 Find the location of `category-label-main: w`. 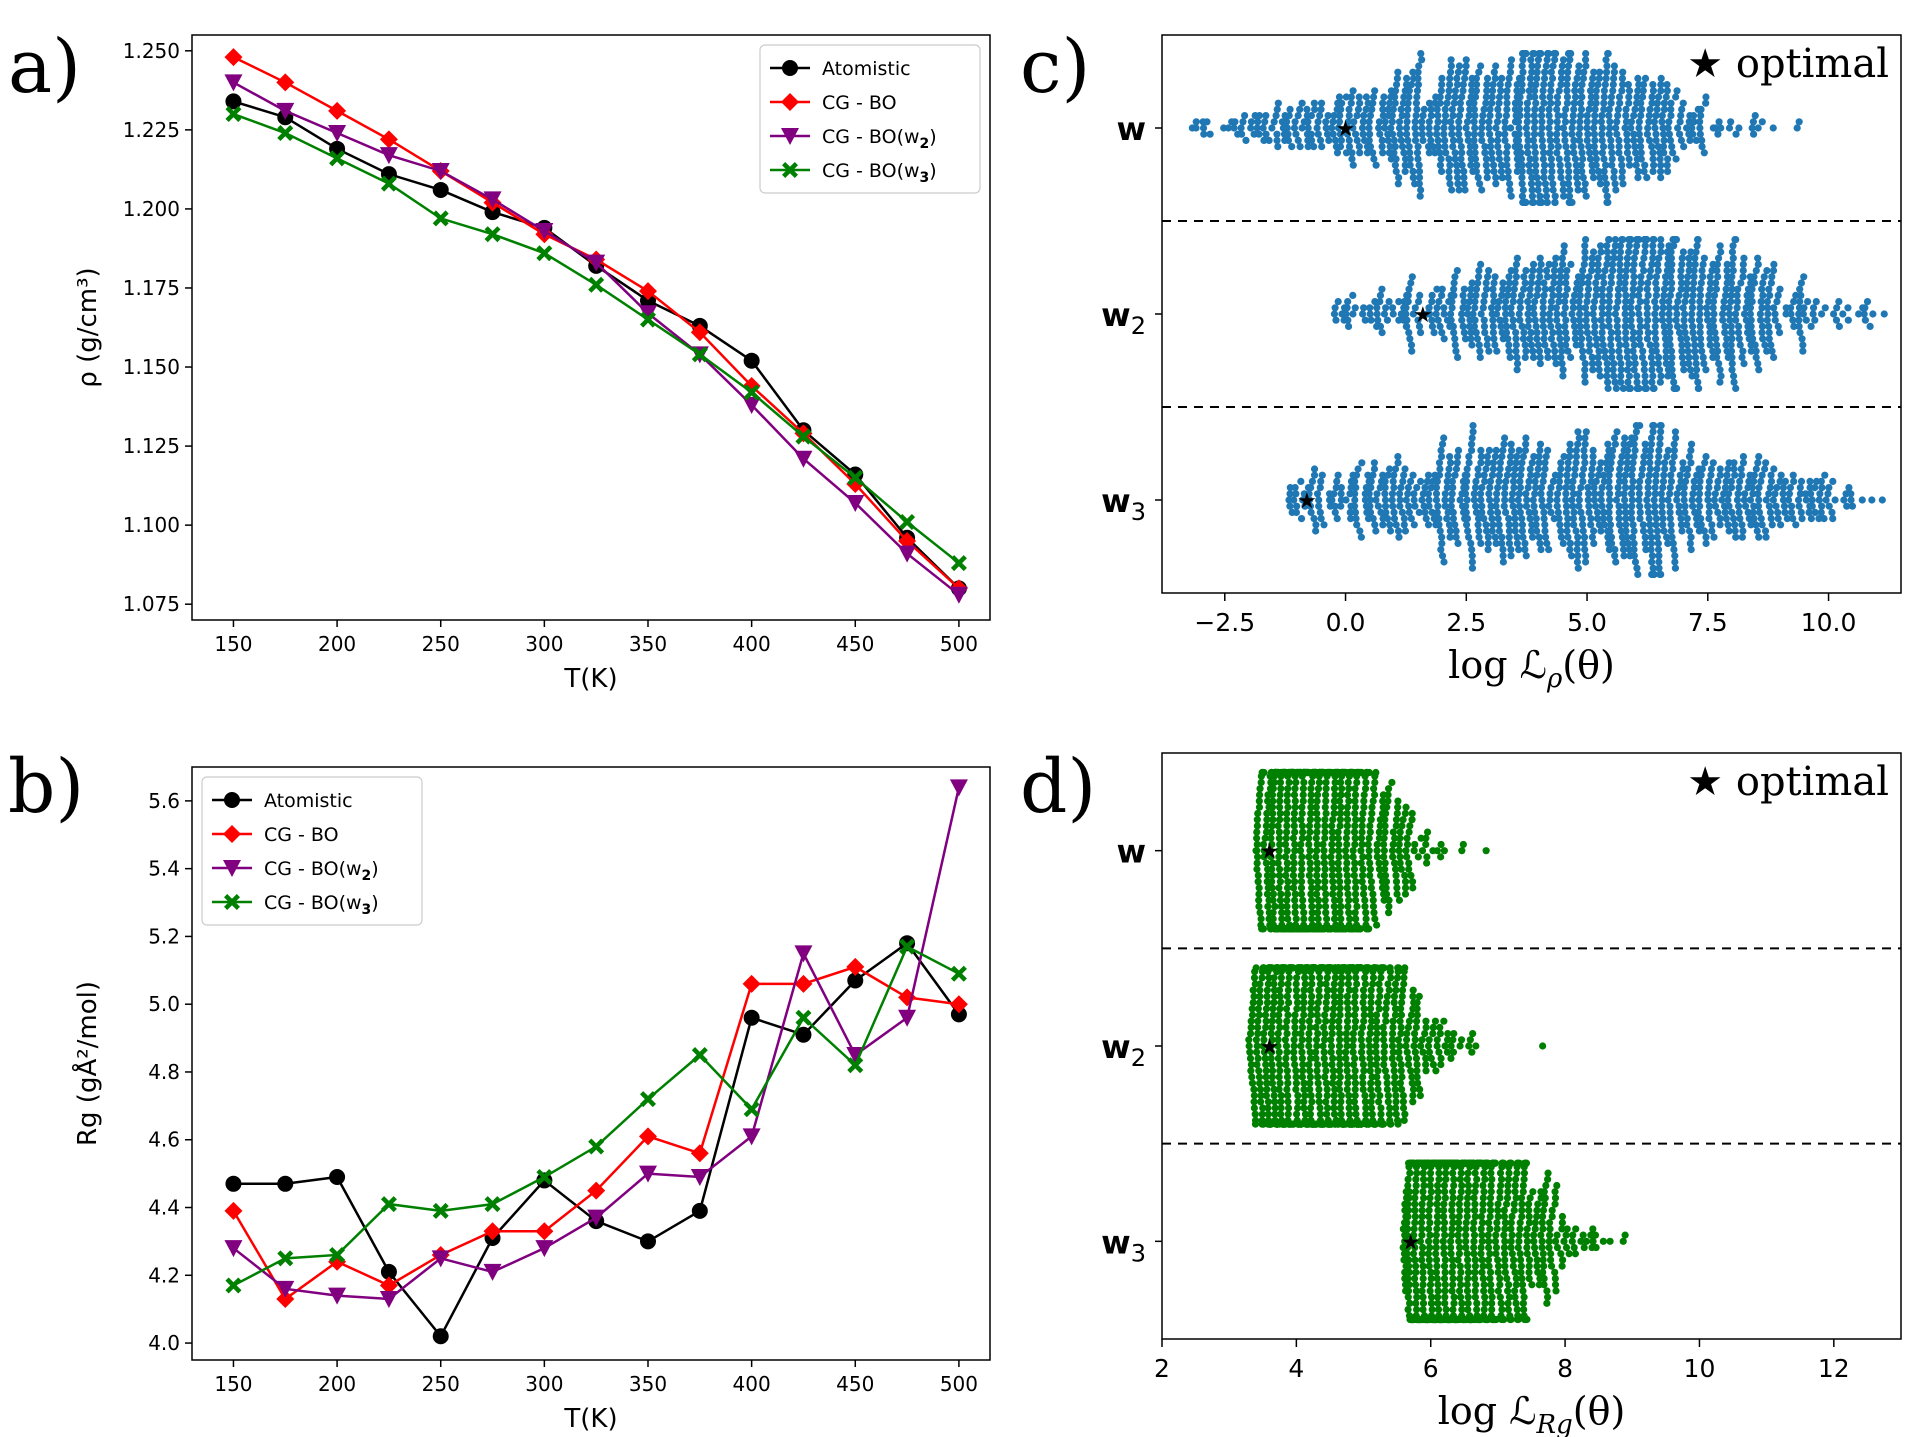

category-label-main: w is located at coordinates (1131, 129).